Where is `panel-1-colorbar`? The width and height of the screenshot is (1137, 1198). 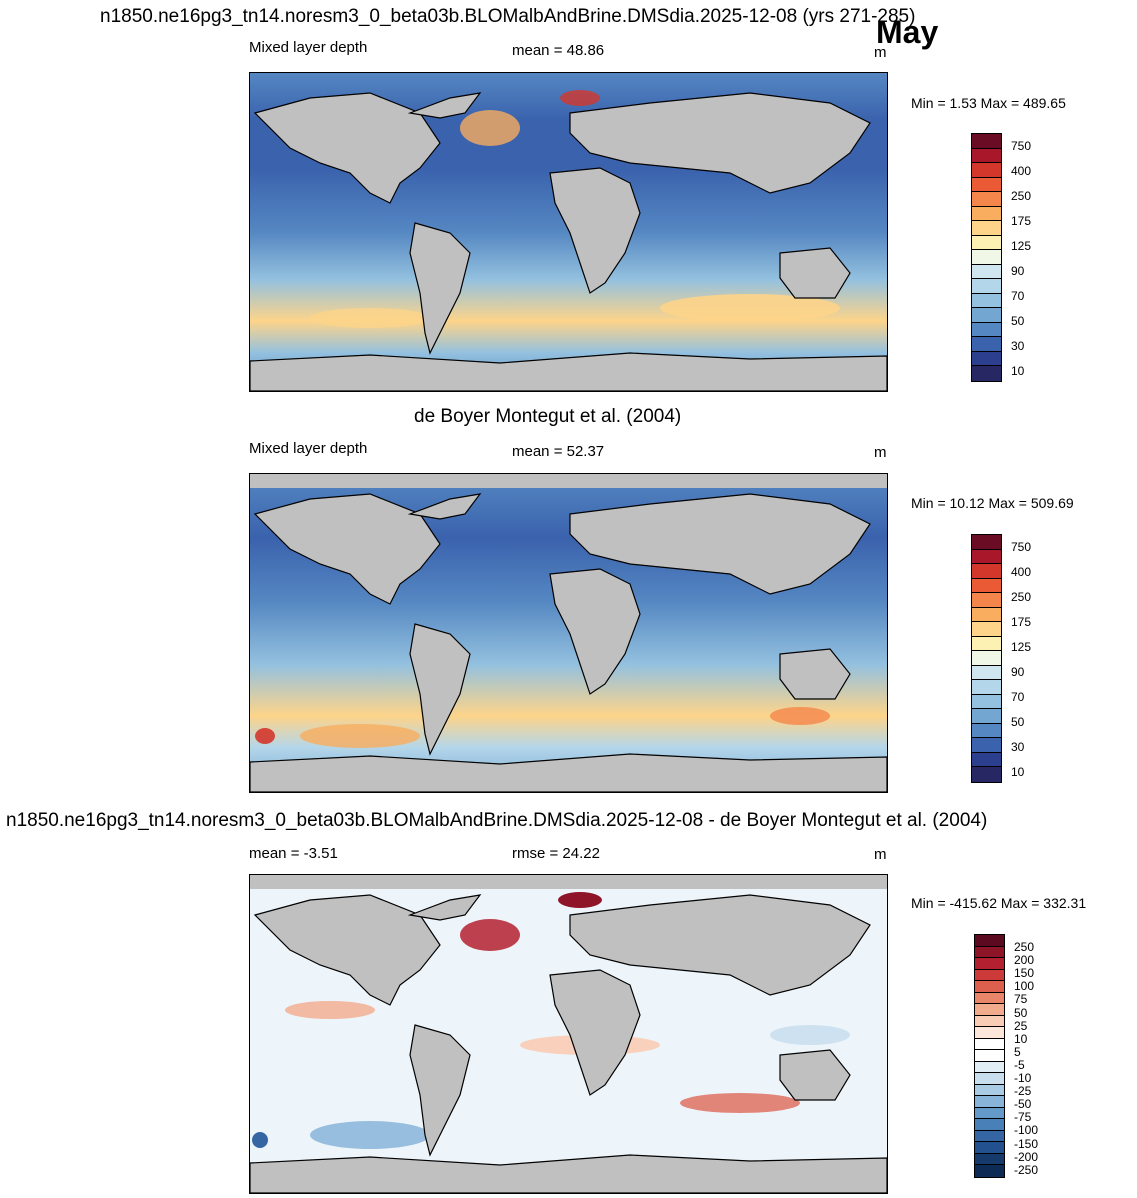
panel-1-colorbar is located at coordinates (986, 257).